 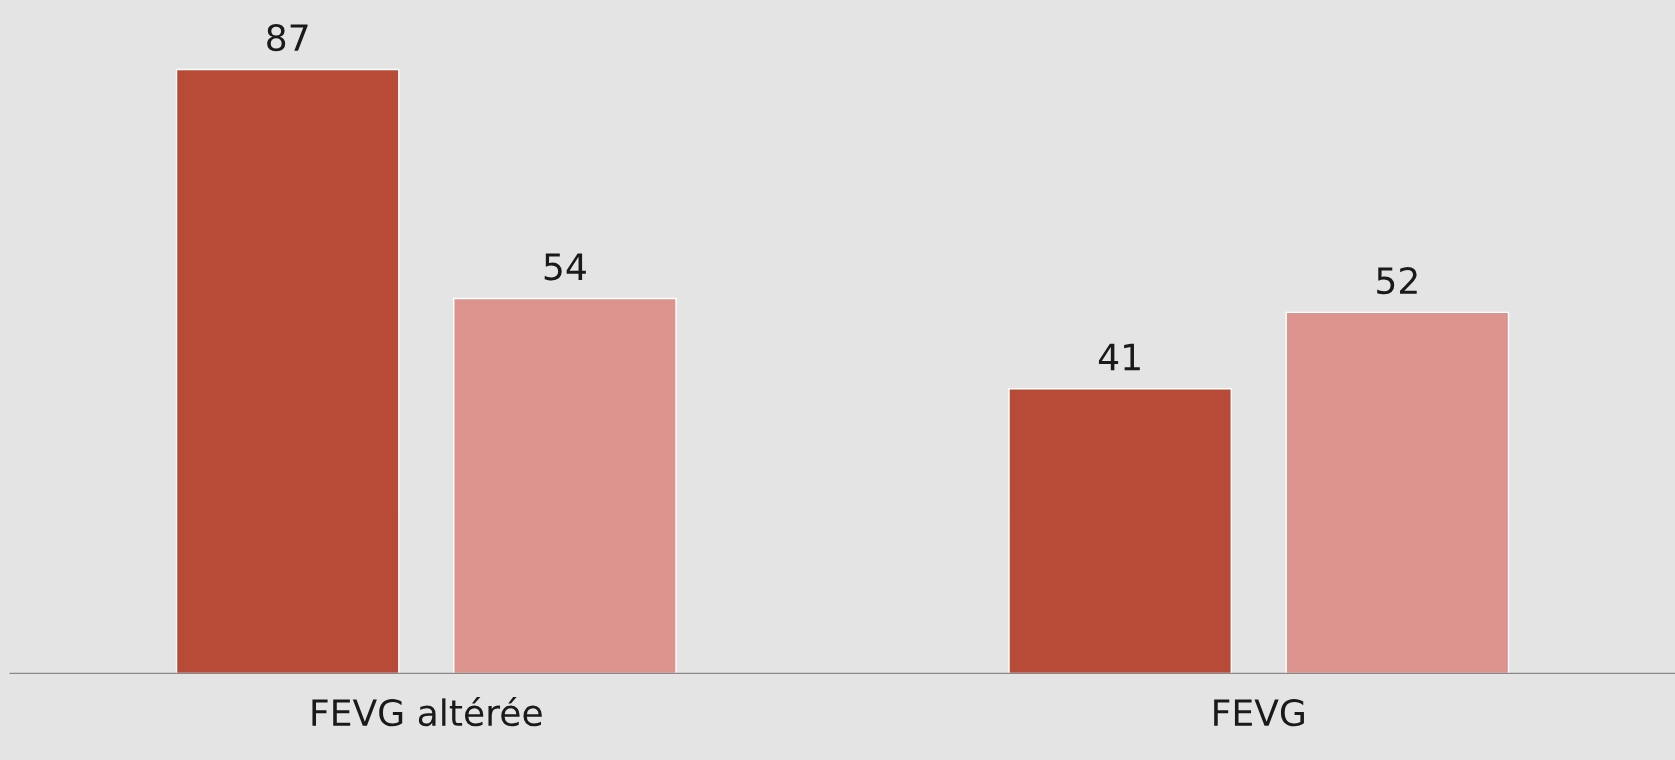 What do you see at coordinates (565, 267) in the screenshot?
I see `data-label: 54` at bounding box center [565, 267].